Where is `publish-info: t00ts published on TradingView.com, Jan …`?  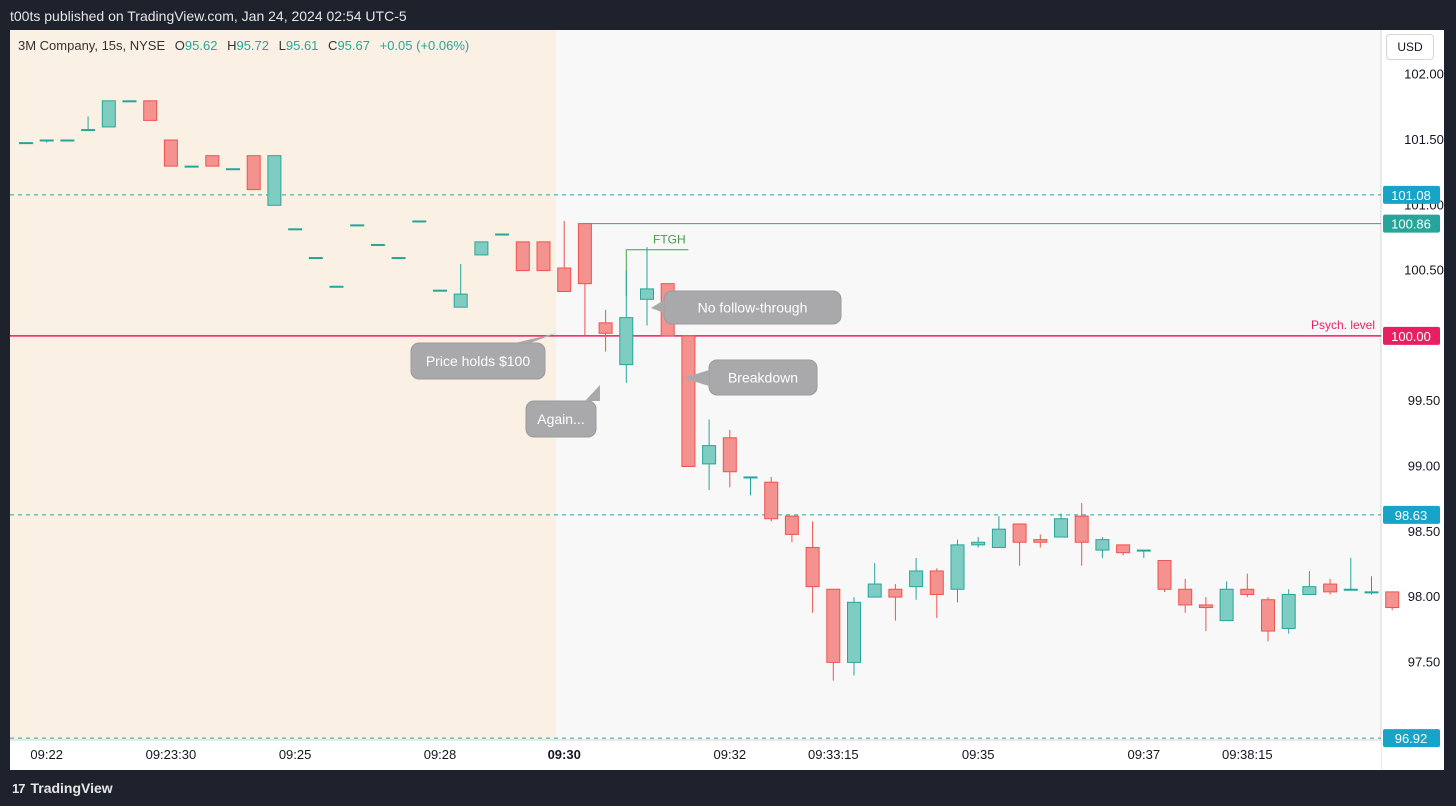 publish-info: t00ts published on TradingView.com, Jan … is located at coordinates (208, 16).